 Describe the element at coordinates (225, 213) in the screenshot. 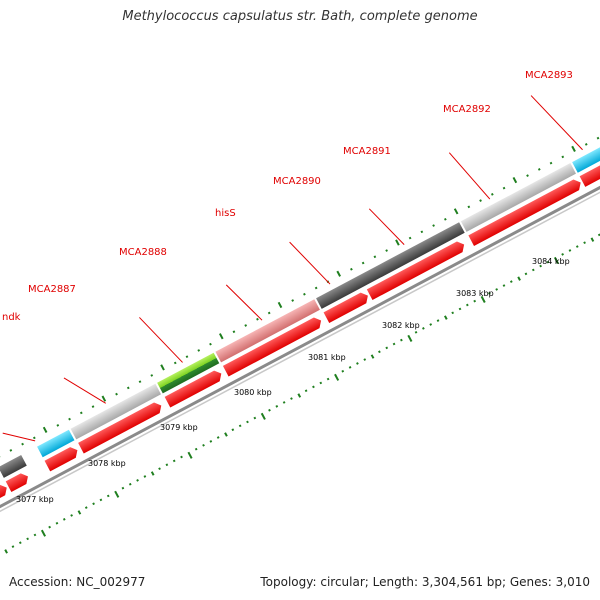

I see `gene-label-hiss: hisS` at that location.